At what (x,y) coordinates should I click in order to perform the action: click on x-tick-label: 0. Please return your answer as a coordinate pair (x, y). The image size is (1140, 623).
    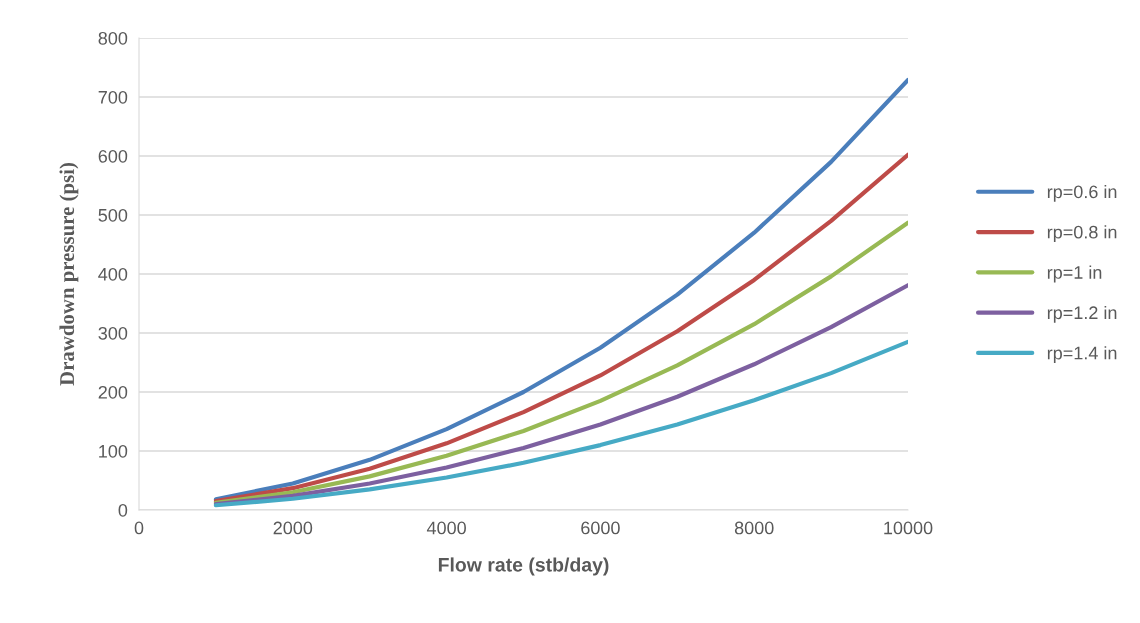
    Looking at the image, I should click on (139, 528).